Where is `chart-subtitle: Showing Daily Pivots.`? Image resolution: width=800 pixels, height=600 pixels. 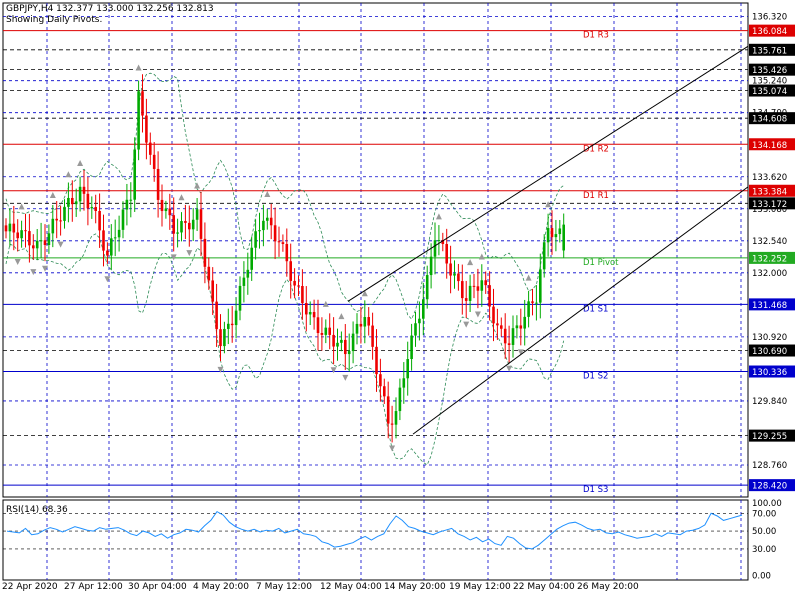 chart-subtitle: Showing Daily Pivots. is located at coordinates (54, 20).